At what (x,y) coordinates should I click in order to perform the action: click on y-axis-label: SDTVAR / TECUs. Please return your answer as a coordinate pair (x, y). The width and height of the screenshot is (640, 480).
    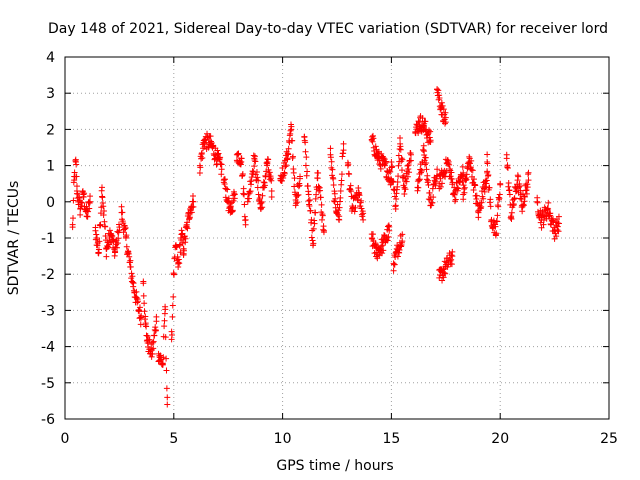
    Looking at the image, I should click on (14, 238).